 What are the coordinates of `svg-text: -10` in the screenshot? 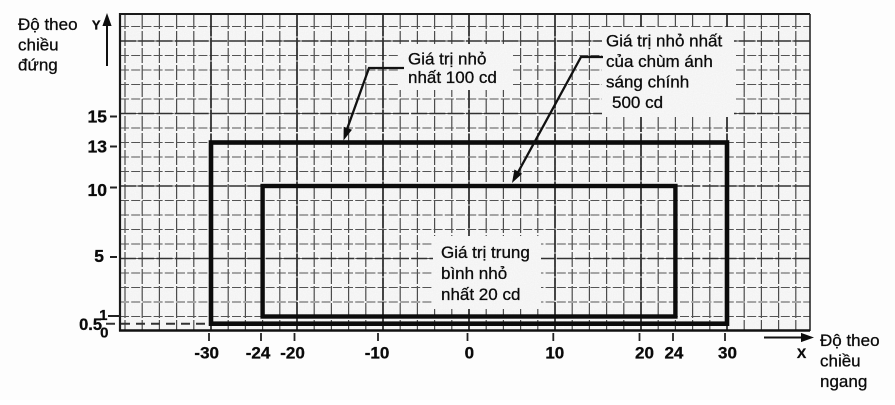 It's located at (377, 353).